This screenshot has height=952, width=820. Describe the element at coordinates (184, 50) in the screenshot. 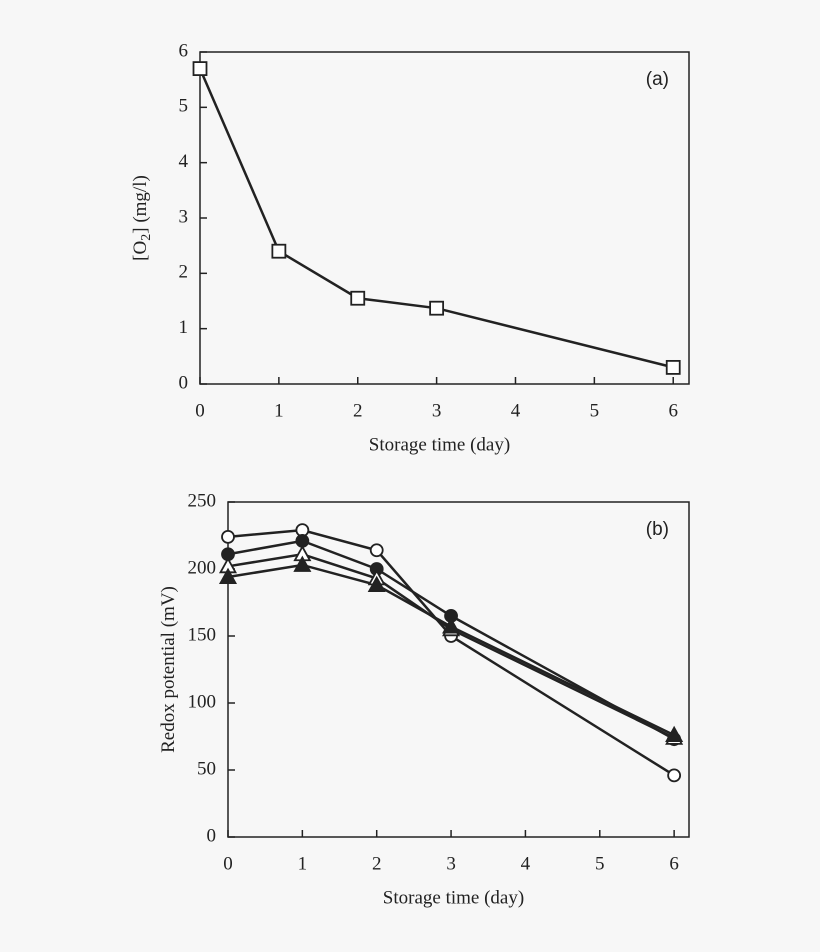

I see `y-tick-label: 6` at that location.